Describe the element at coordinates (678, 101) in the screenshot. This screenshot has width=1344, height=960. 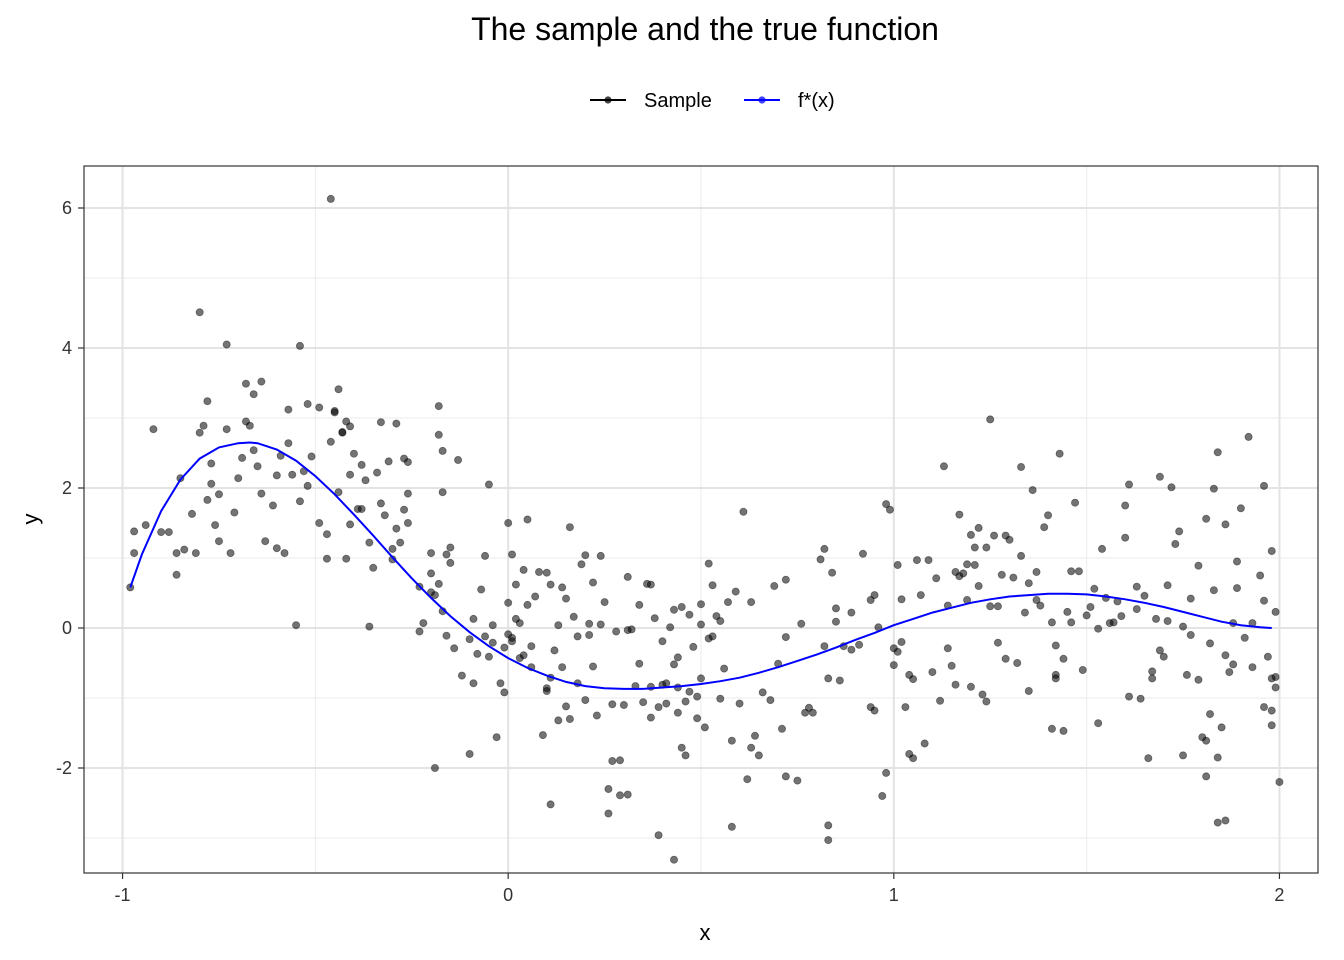
I see `legend-label-sample: Sample` at that location.